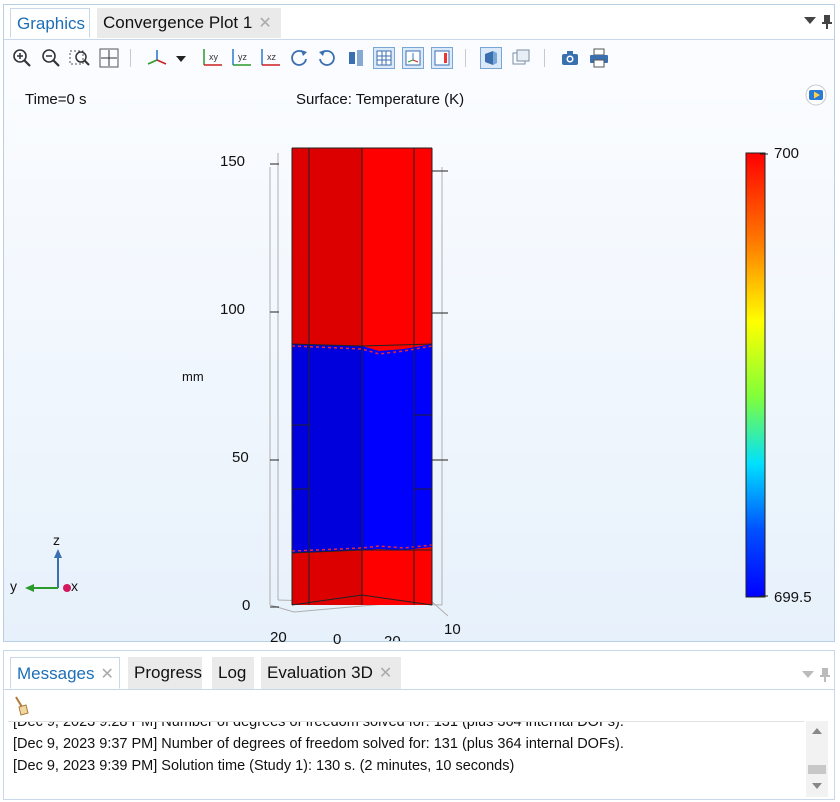  I want to click on zoom-in-icon, so click(22, 58).